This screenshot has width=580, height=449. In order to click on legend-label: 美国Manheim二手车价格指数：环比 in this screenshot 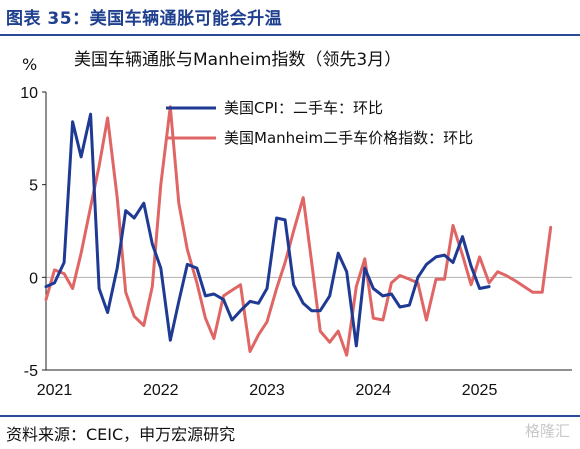, I will do `click(348, 138)`.